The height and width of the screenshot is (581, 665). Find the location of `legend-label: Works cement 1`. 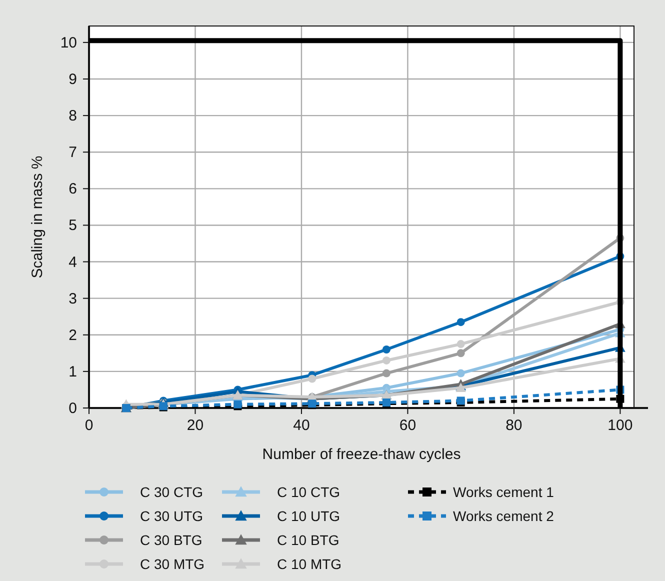

legend-label: Works cement 1 is located at coordinates (503, 492).